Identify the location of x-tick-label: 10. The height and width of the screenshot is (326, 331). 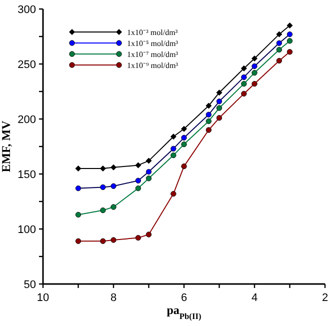
(43, 298).